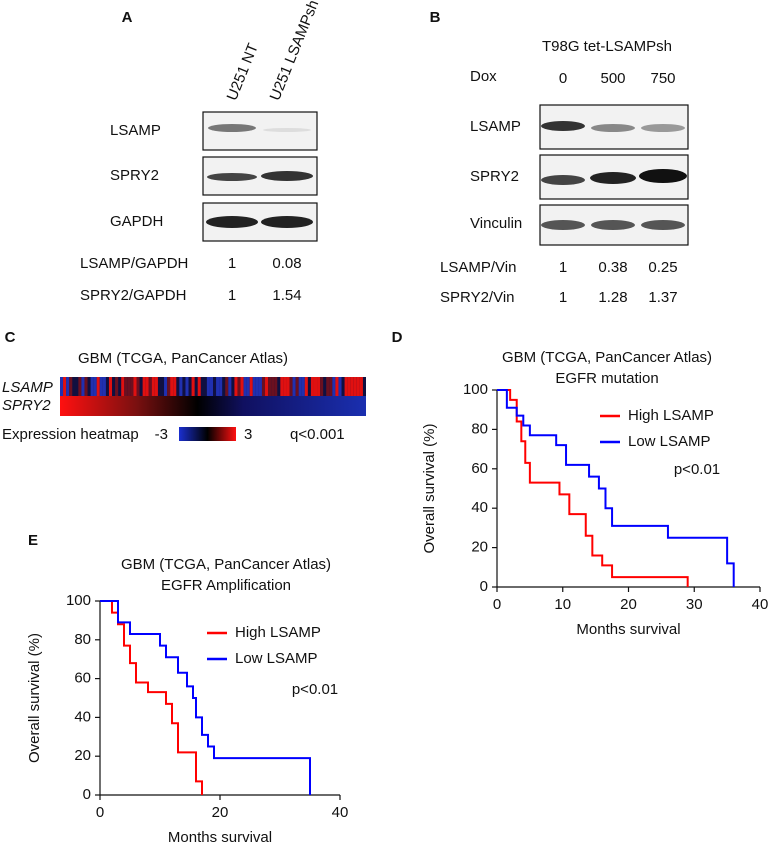 The width and height of the screenshot is (769, 859). Describe the element at coordinates (134, 175) in the screenshot. I see `row-label: SPRY2` at that location.